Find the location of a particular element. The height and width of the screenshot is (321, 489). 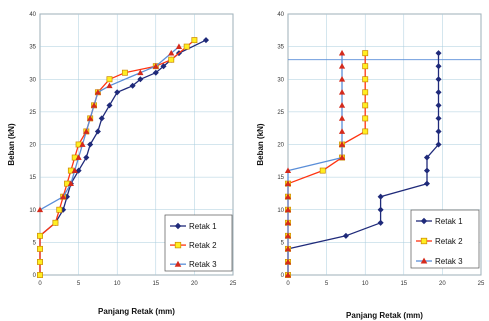

right-legend-item: Retak 1 is located at coordinates (439, 221).